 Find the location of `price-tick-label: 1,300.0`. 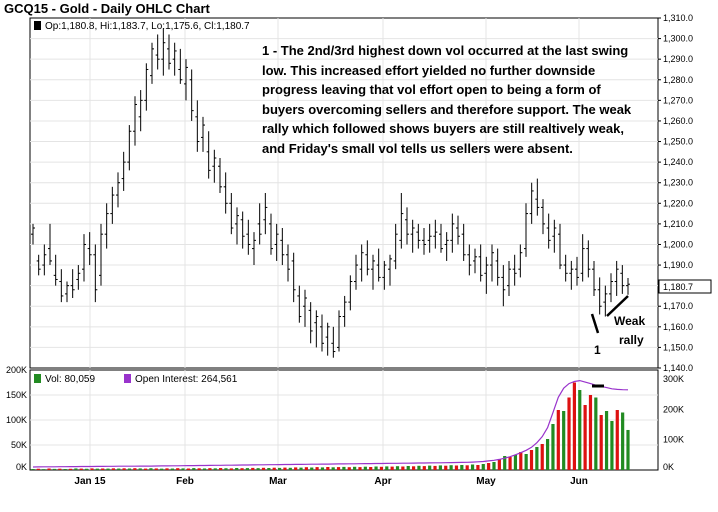

price-tick-label: 1,300.0 is located at coordinates (678, 39).